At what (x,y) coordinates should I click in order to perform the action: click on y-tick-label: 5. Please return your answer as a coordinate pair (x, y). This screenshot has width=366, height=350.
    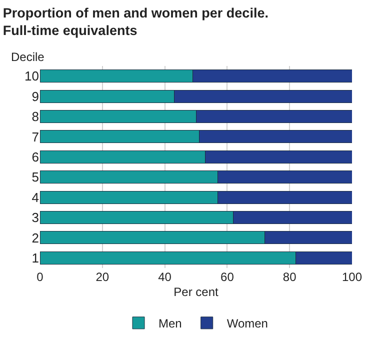
    Looking at the image, I should click on (35, 177).